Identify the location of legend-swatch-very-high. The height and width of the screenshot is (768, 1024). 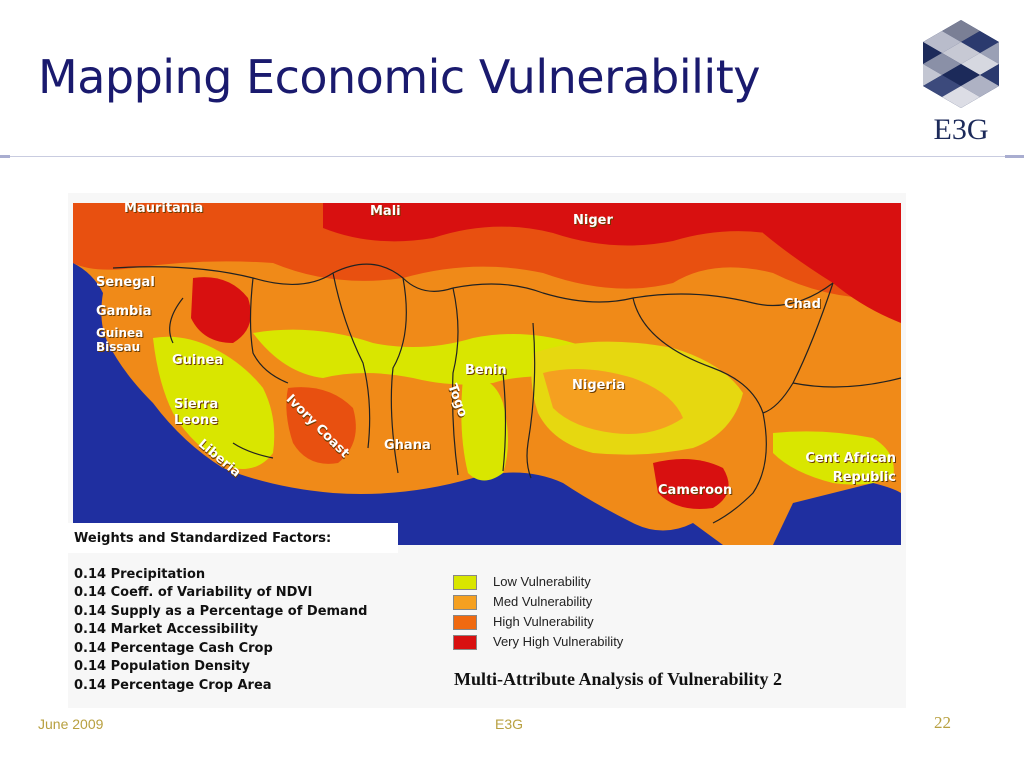
(465, 643).